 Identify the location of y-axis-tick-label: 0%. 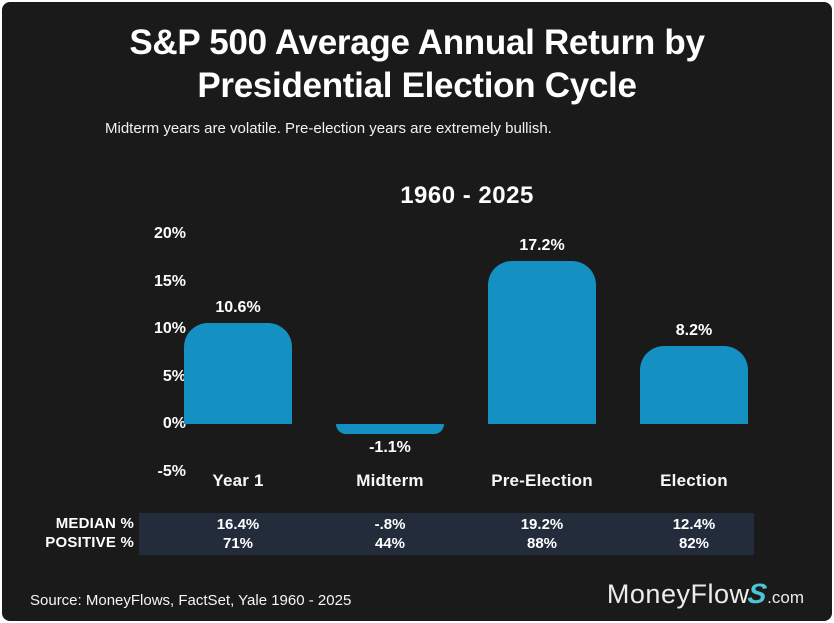
(174, 423).